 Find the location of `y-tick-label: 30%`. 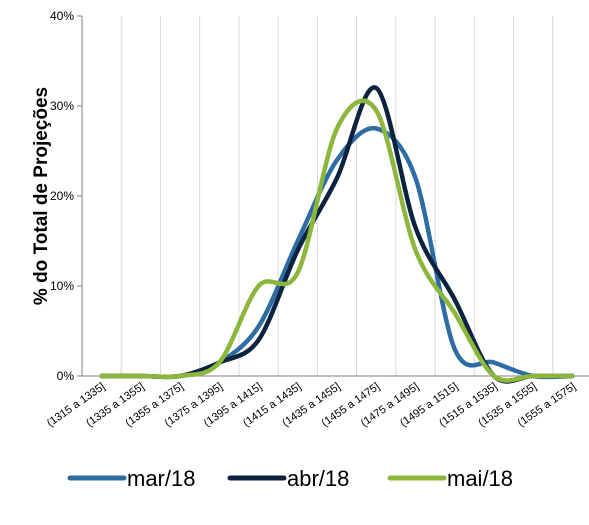

y-tick-label: 30% is located at coordinates (62, 106).